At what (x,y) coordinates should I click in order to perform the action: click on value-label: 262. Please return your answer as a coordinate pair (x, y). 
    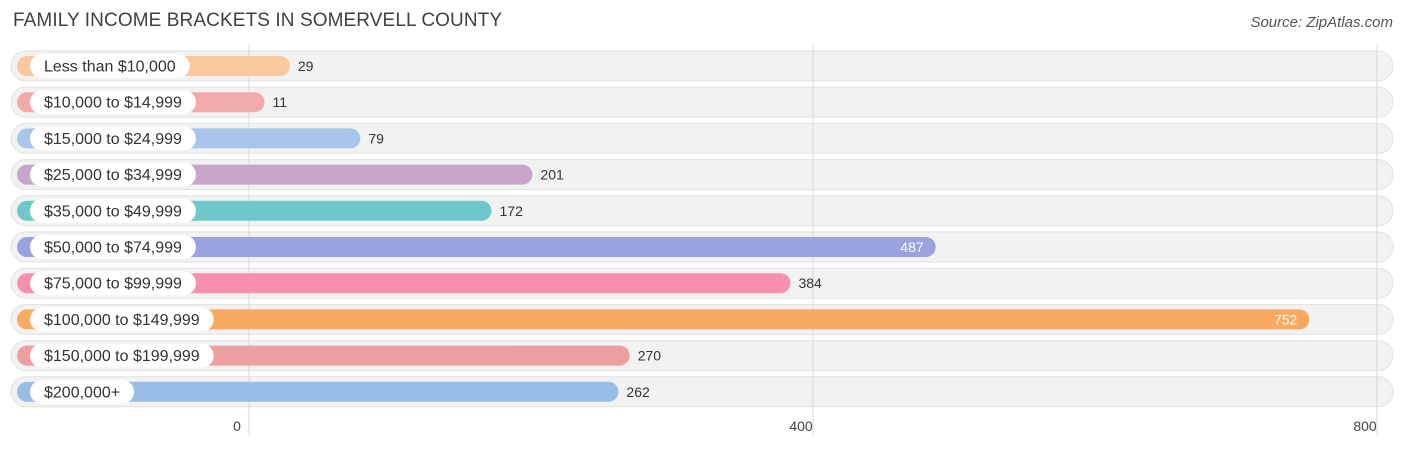
    Looking at the image, I should click on (638, 392).